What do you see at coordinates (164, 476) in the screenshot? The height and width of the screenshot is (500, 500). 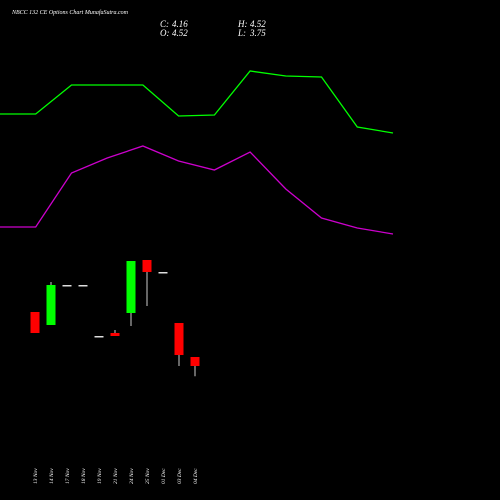 I see `x-tick-label: 01 Dec` at bounding box center [164, 476].